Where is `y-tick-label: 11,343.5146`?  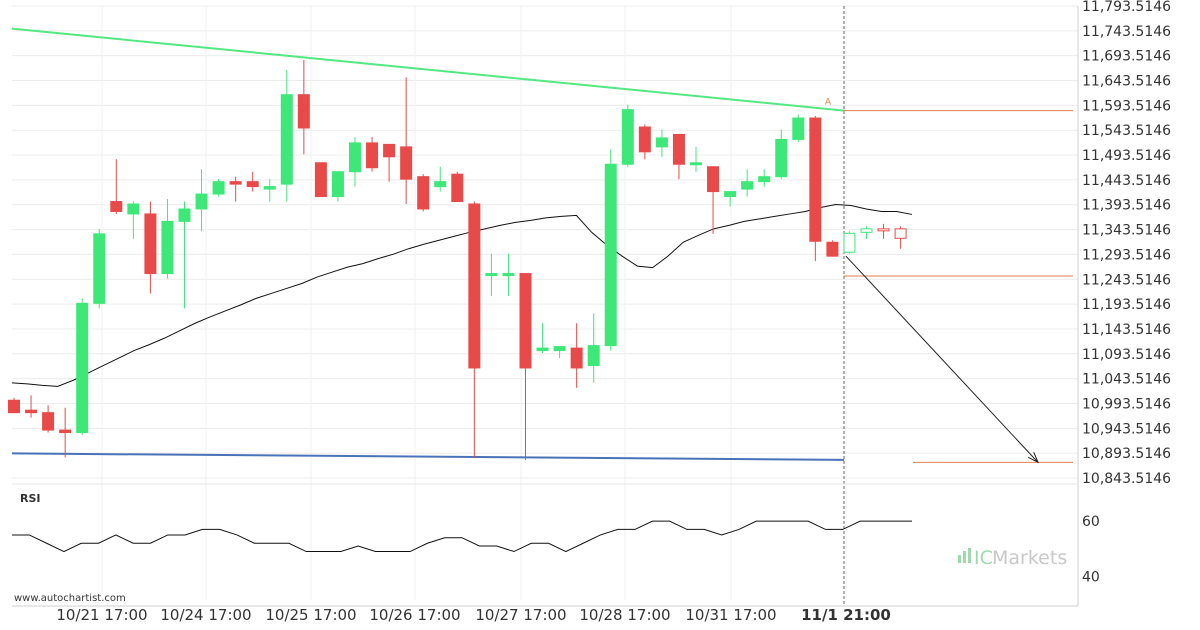
y-tick-label: 11,343.5146 is located at coordinates (1126, 231).